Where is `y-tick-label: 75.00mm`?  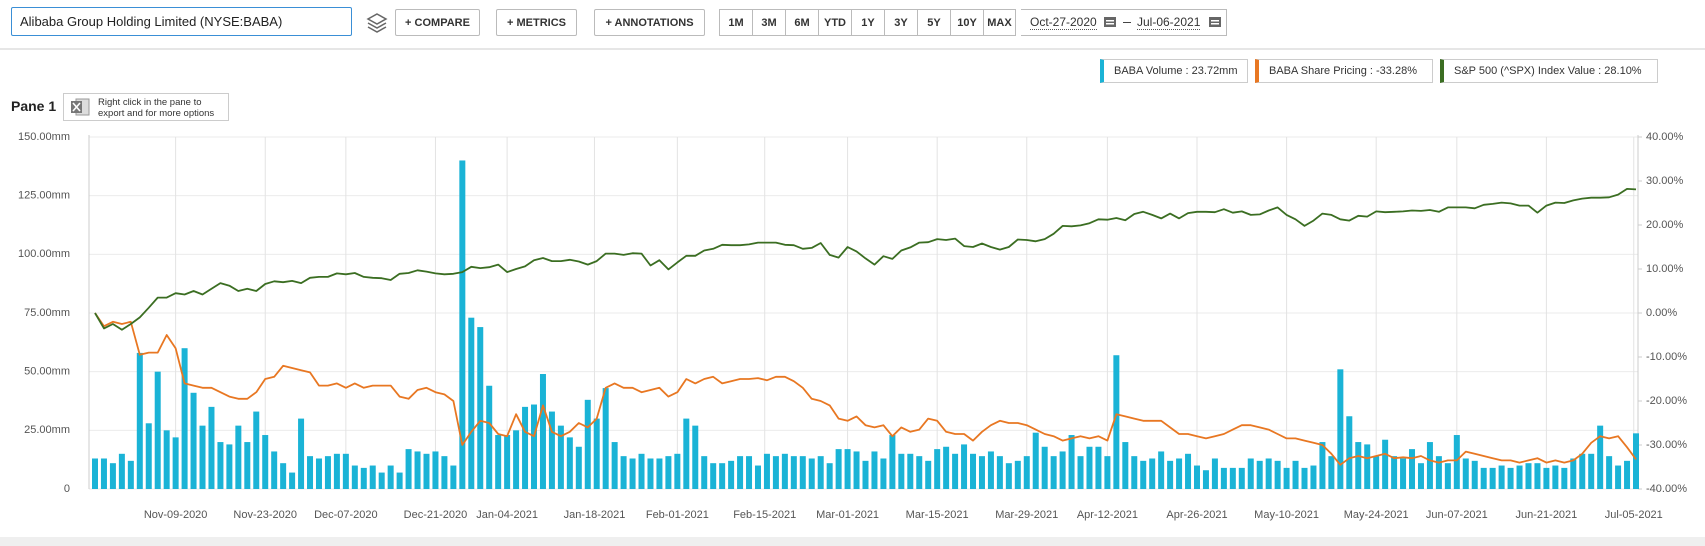
y-tick-label: 75.00mm is located at coordinates (47, 313).